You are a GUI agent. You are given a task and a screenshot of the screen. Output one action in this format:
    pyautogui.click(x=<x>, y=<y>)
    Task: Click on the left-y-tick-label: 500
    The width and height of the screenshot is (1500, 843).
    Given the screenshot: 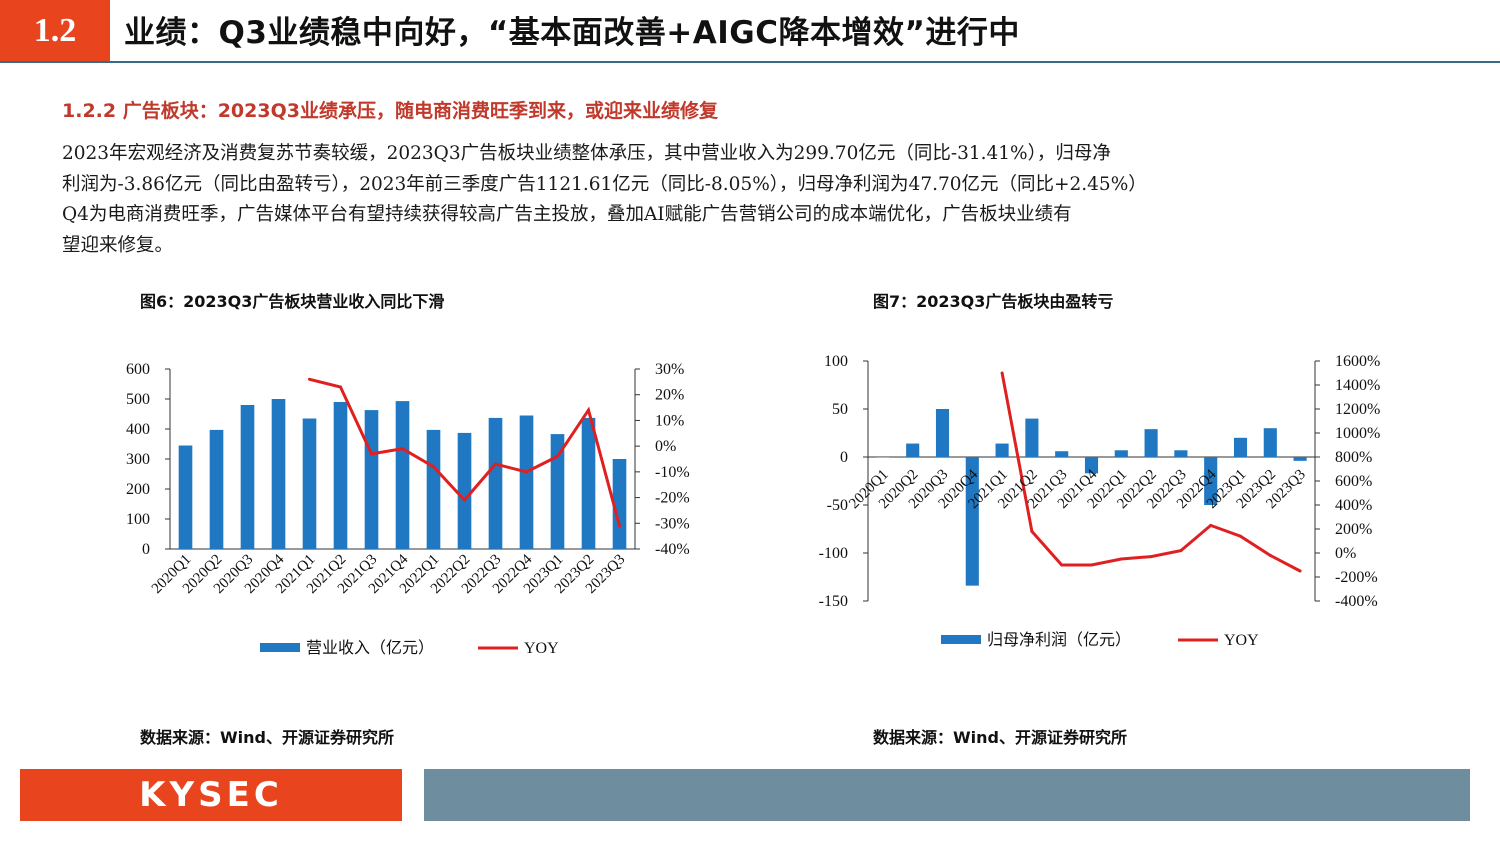 What is the action you would take?
    pyautogui.click(x=138, y=399)
    